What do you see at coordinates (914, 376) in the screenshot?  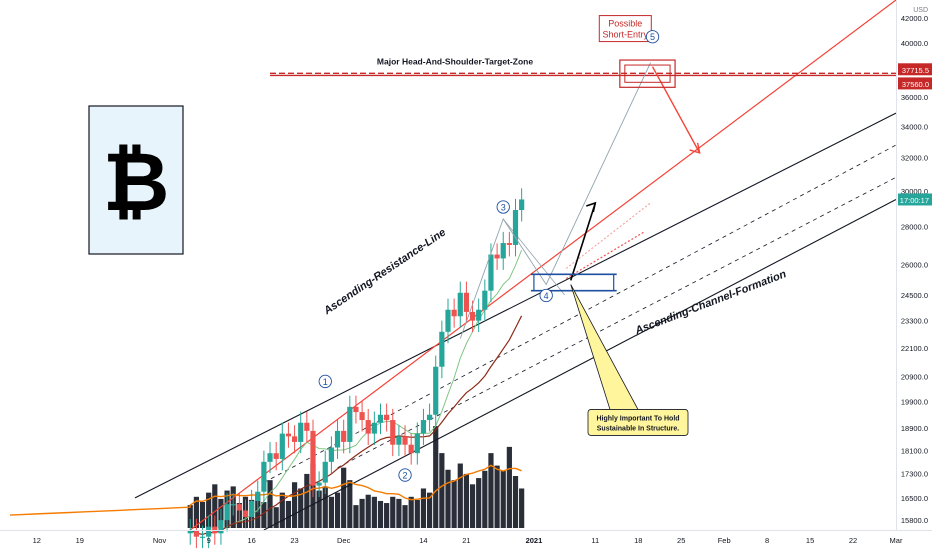 I see `price-tick-label: 20900.0` at bounding box center [914, 376].